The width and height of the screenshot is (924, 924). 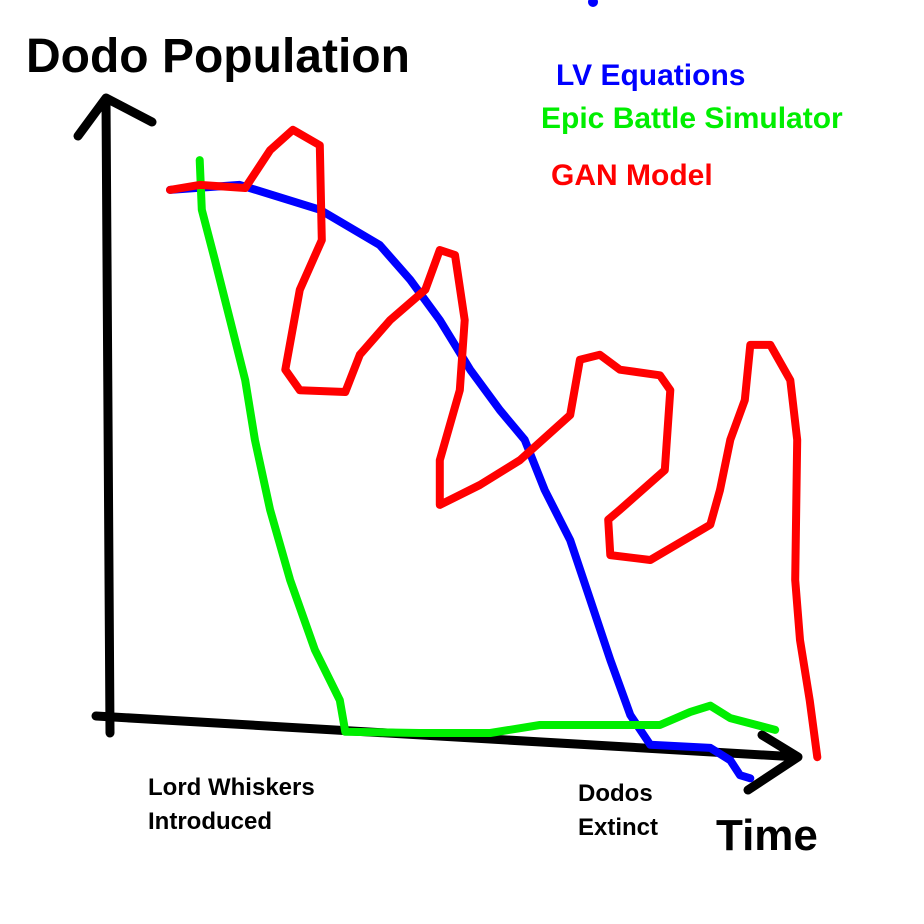 What do you see at coordinates (692, 118) in the screenshot?
I see `legend-entry: Epic Battle Simulator` at bounding box center [692, 118].